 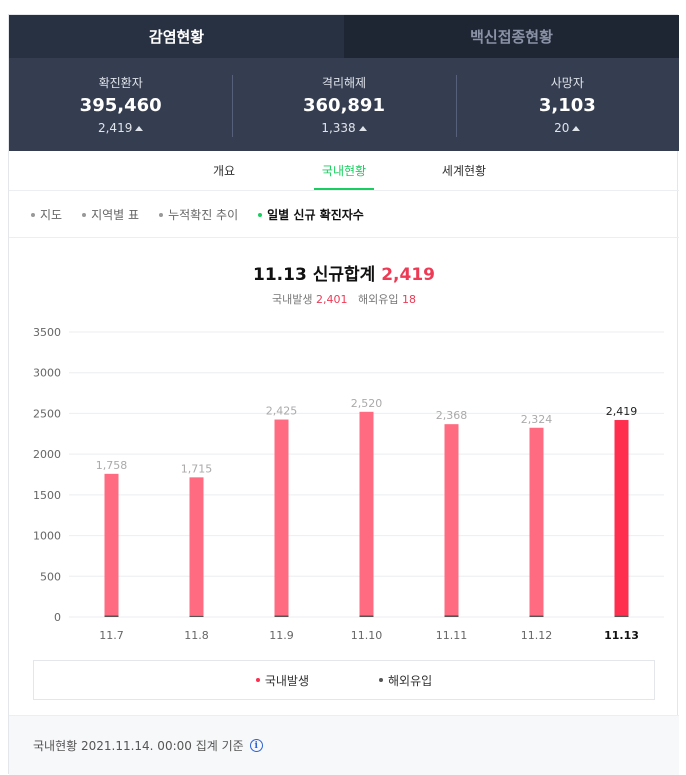 I want to click on stat-confirmed: 확진환자 395,460 2,419, so click(x=120, y=105).